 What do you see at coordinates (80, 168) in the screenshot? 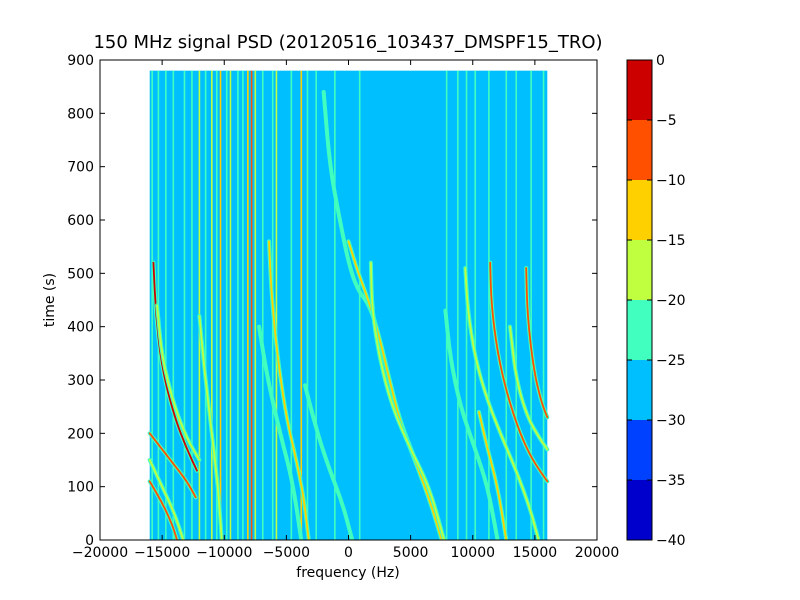
I see `y-tick-label: 700` at bounding box center [80, 168].